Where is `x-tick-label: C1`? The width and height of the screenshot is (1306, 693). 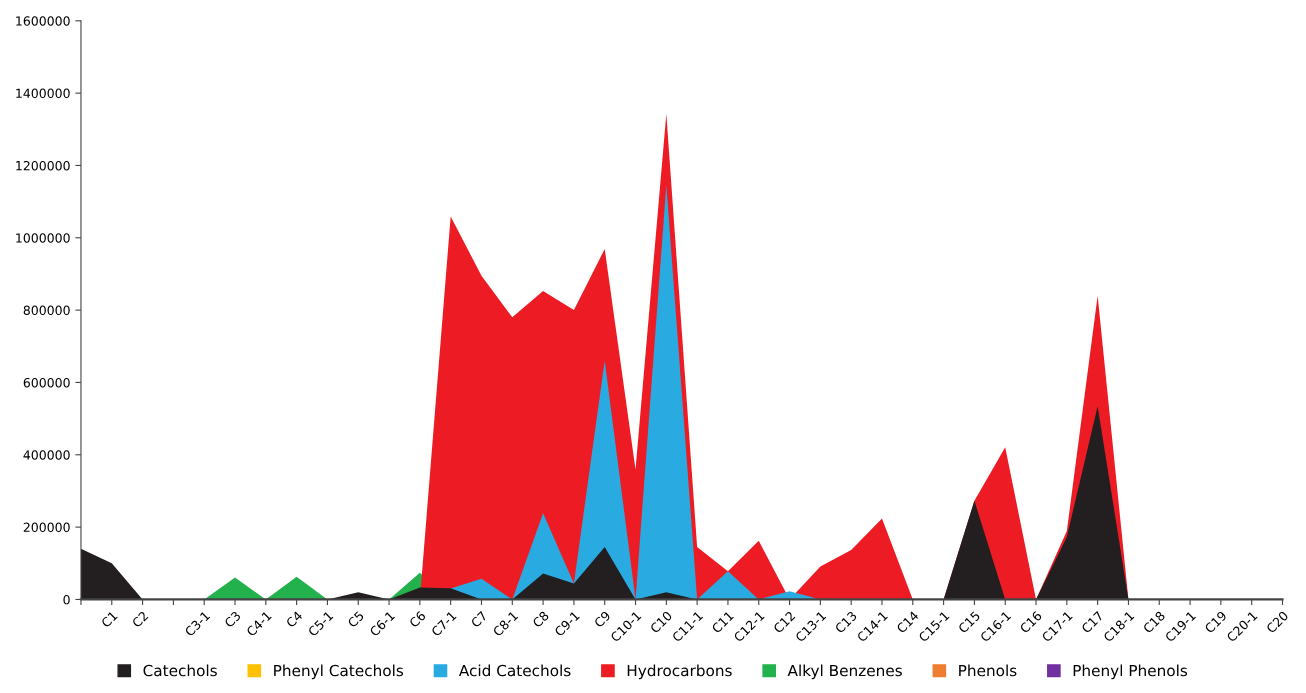 x-tick-label: C1 is located at coordinates (109, 619).